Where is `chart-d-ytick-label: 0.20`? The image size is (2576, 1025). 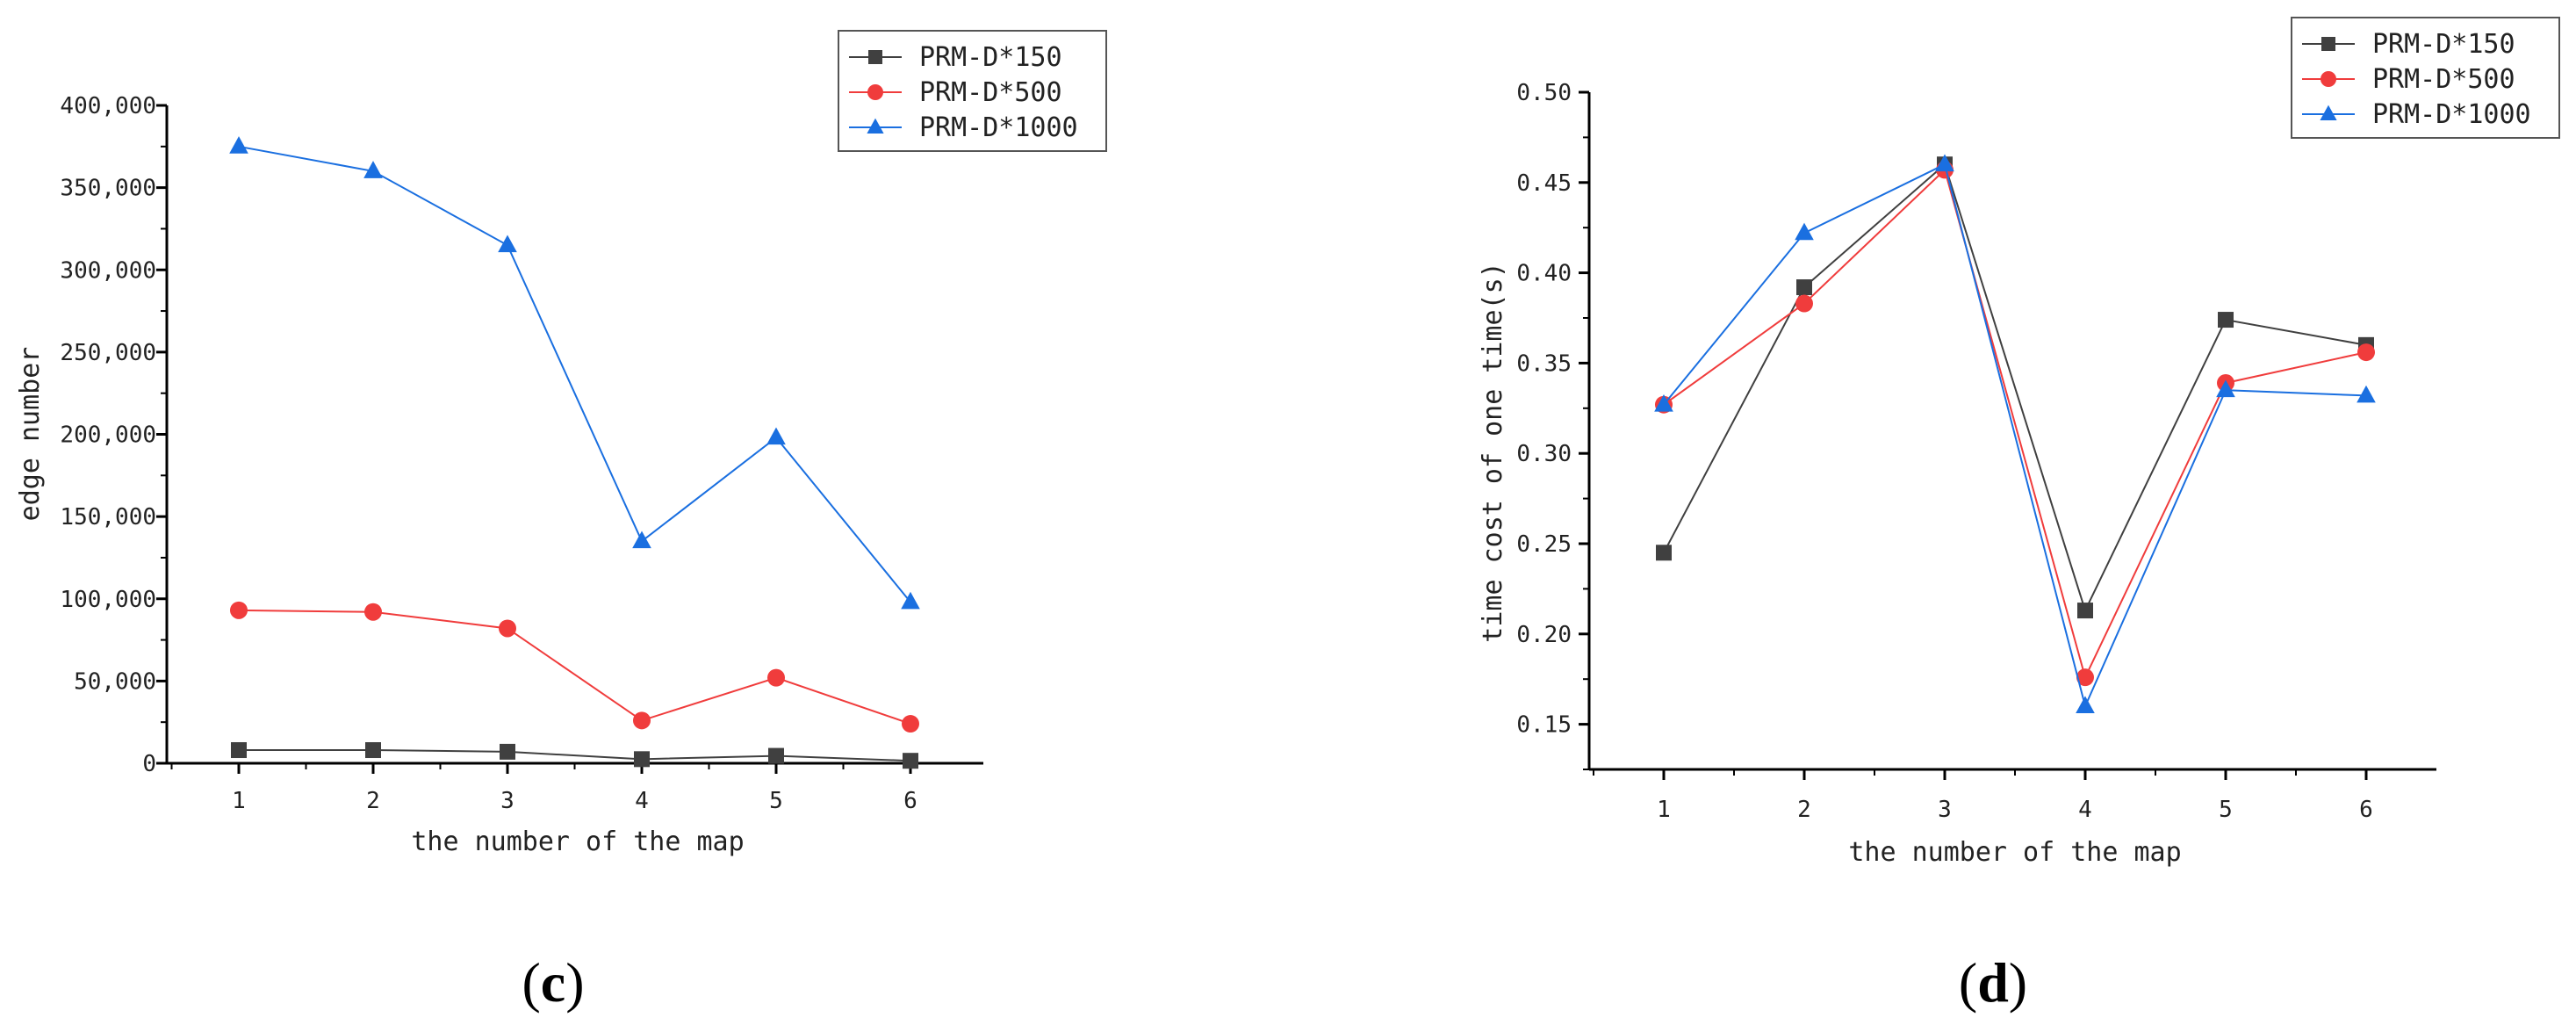
chart-d-ytick-label: 0.20 is located at coordinates (1544, 635).